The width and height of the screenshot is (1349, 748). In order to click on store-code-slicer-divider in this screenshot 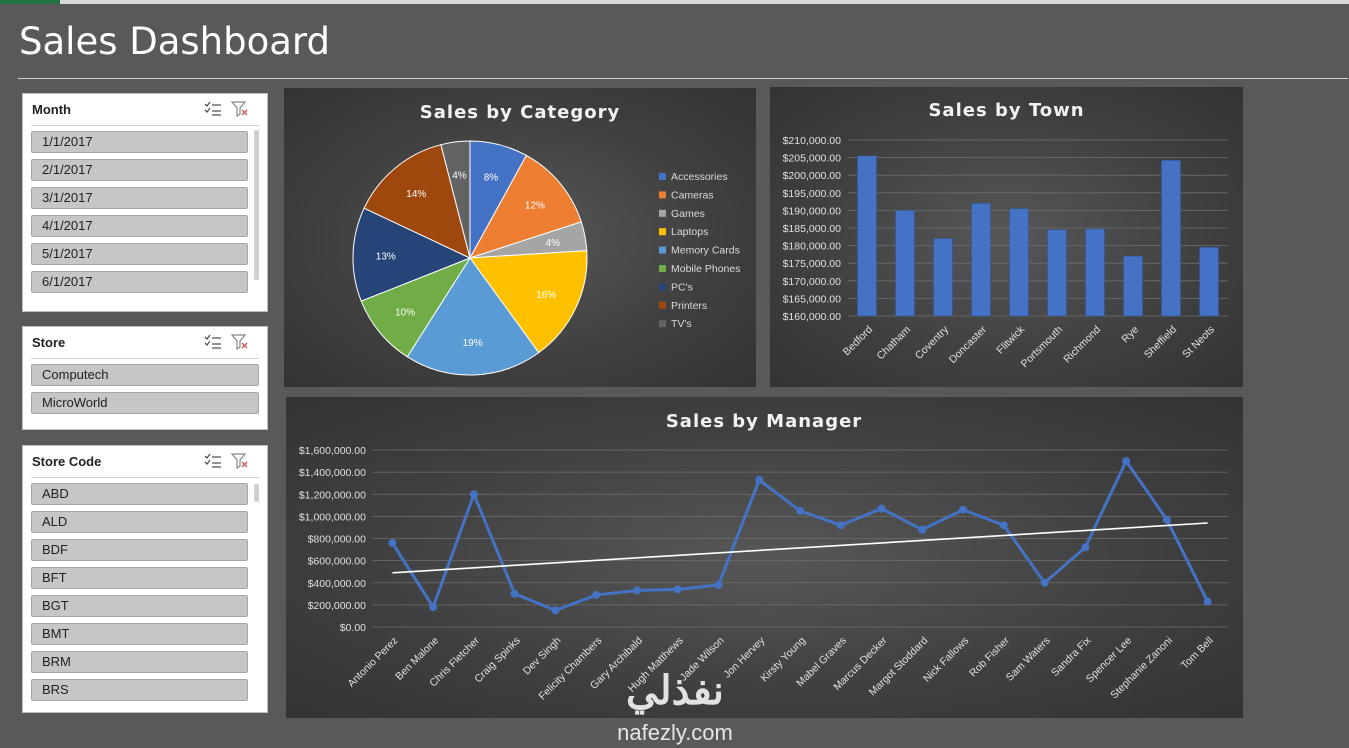, I will do `click(145, 477)`.